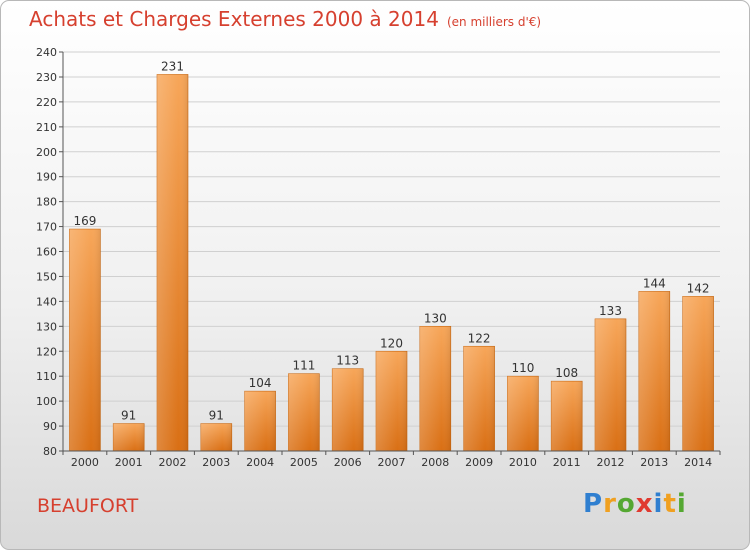  I want to click on x-tick-label: 2004, so click(260, 462).